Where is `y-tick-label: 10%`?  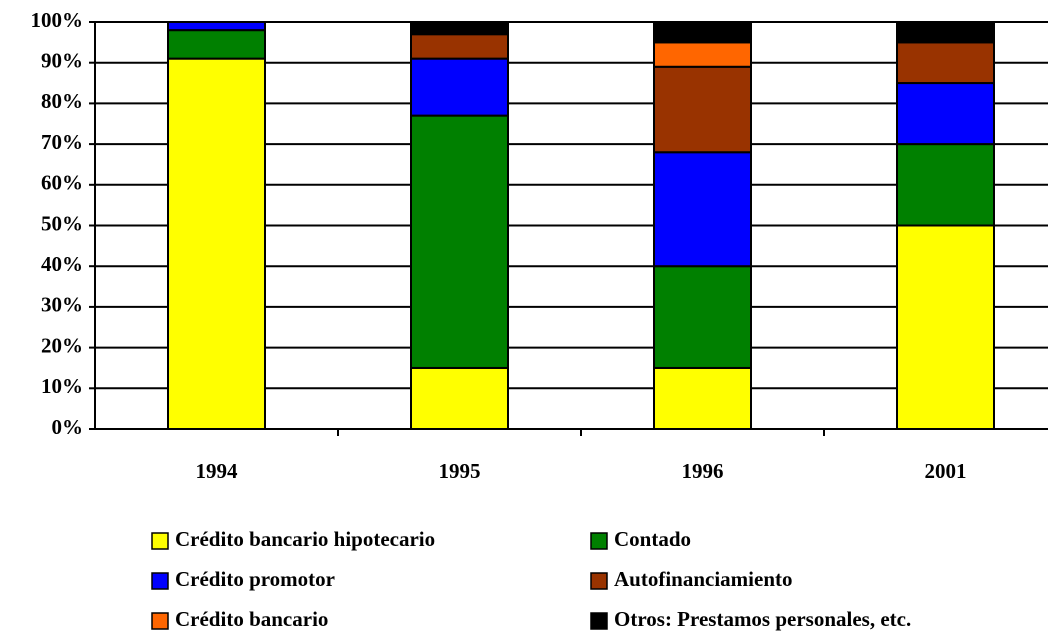
y-tick-label: 10% is located at coordinates (62, 386).